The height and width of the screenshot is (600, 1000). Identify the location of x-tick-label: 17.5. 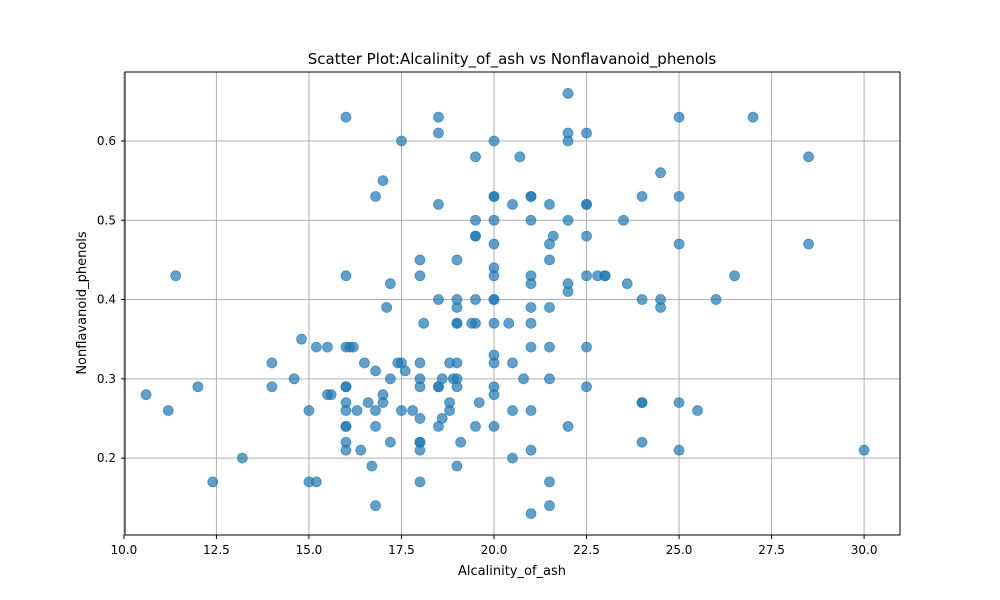
(401, 550).